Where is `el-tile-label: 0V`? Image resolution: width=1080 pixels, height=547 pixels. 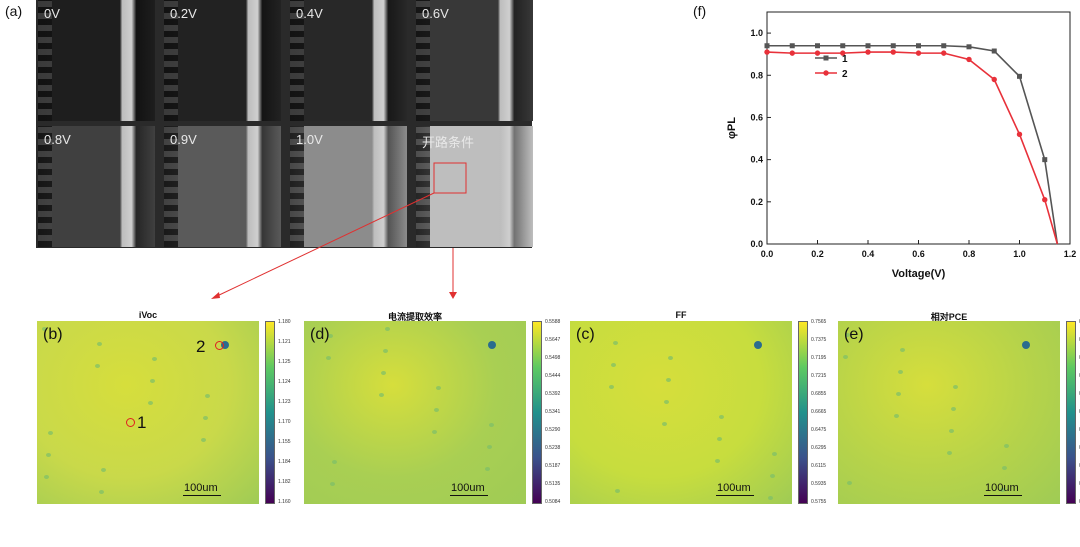
el-tile-label: 0V is located at coordinates (52, 13).